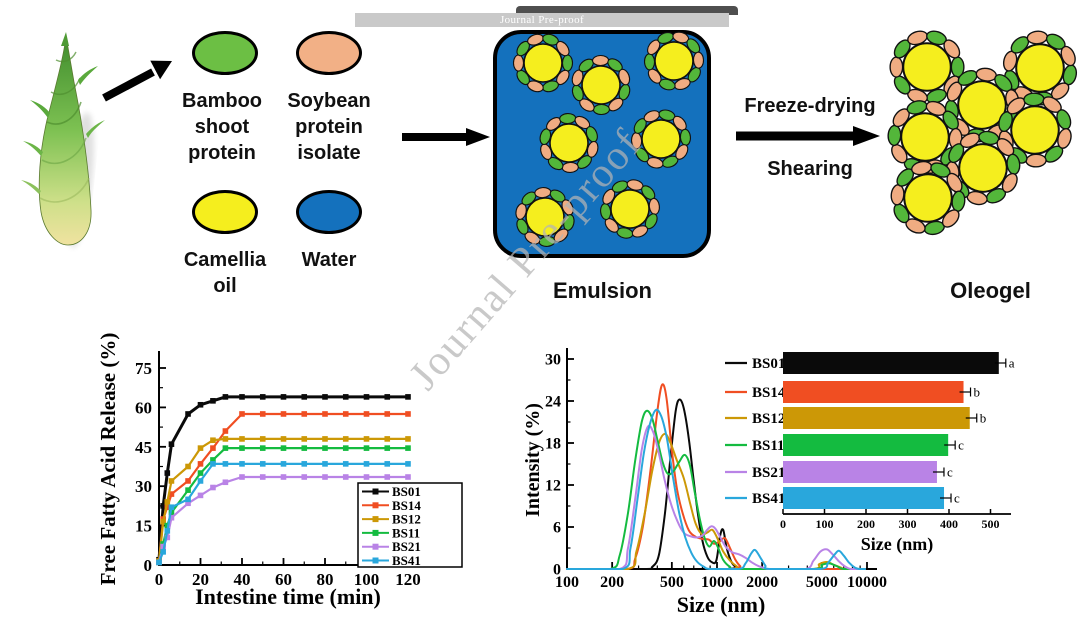 The image size is (1080, 626). Describe the element at coordinates (1012, 363) in the screenshot. I see `svg-text: a` at that location.